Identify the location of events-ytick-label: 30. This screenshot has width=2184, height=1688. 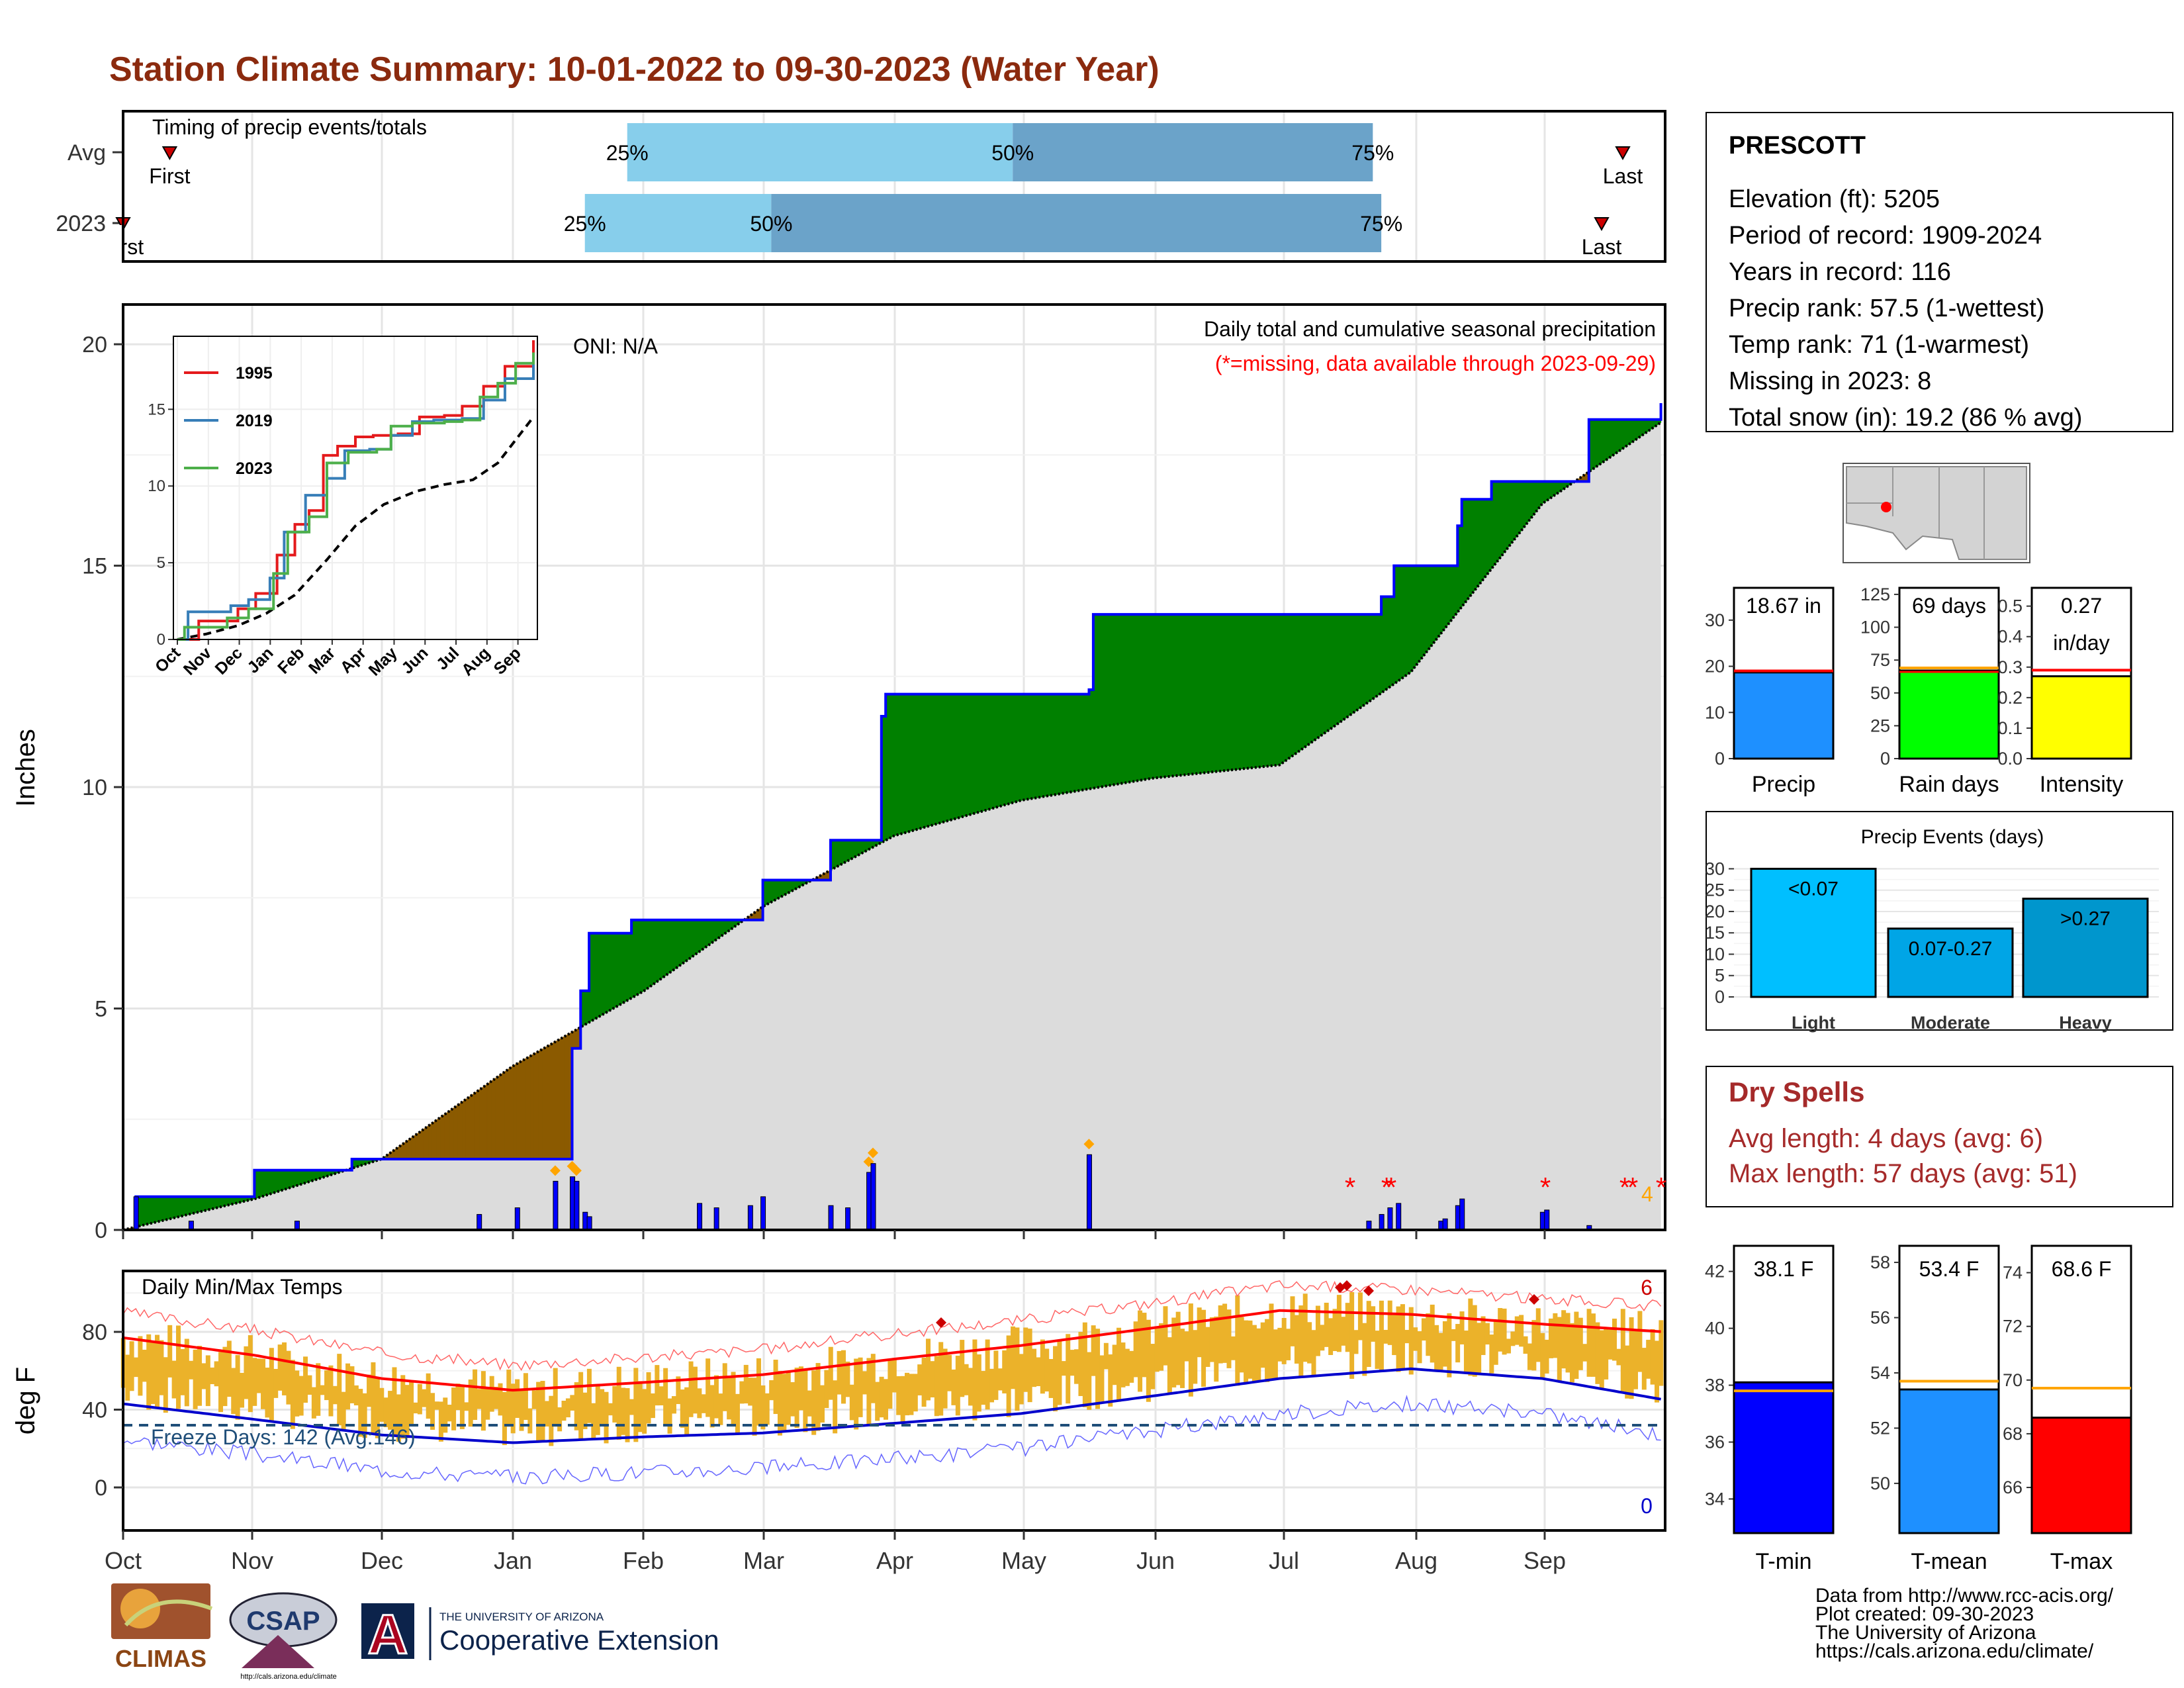
(1715, 869).